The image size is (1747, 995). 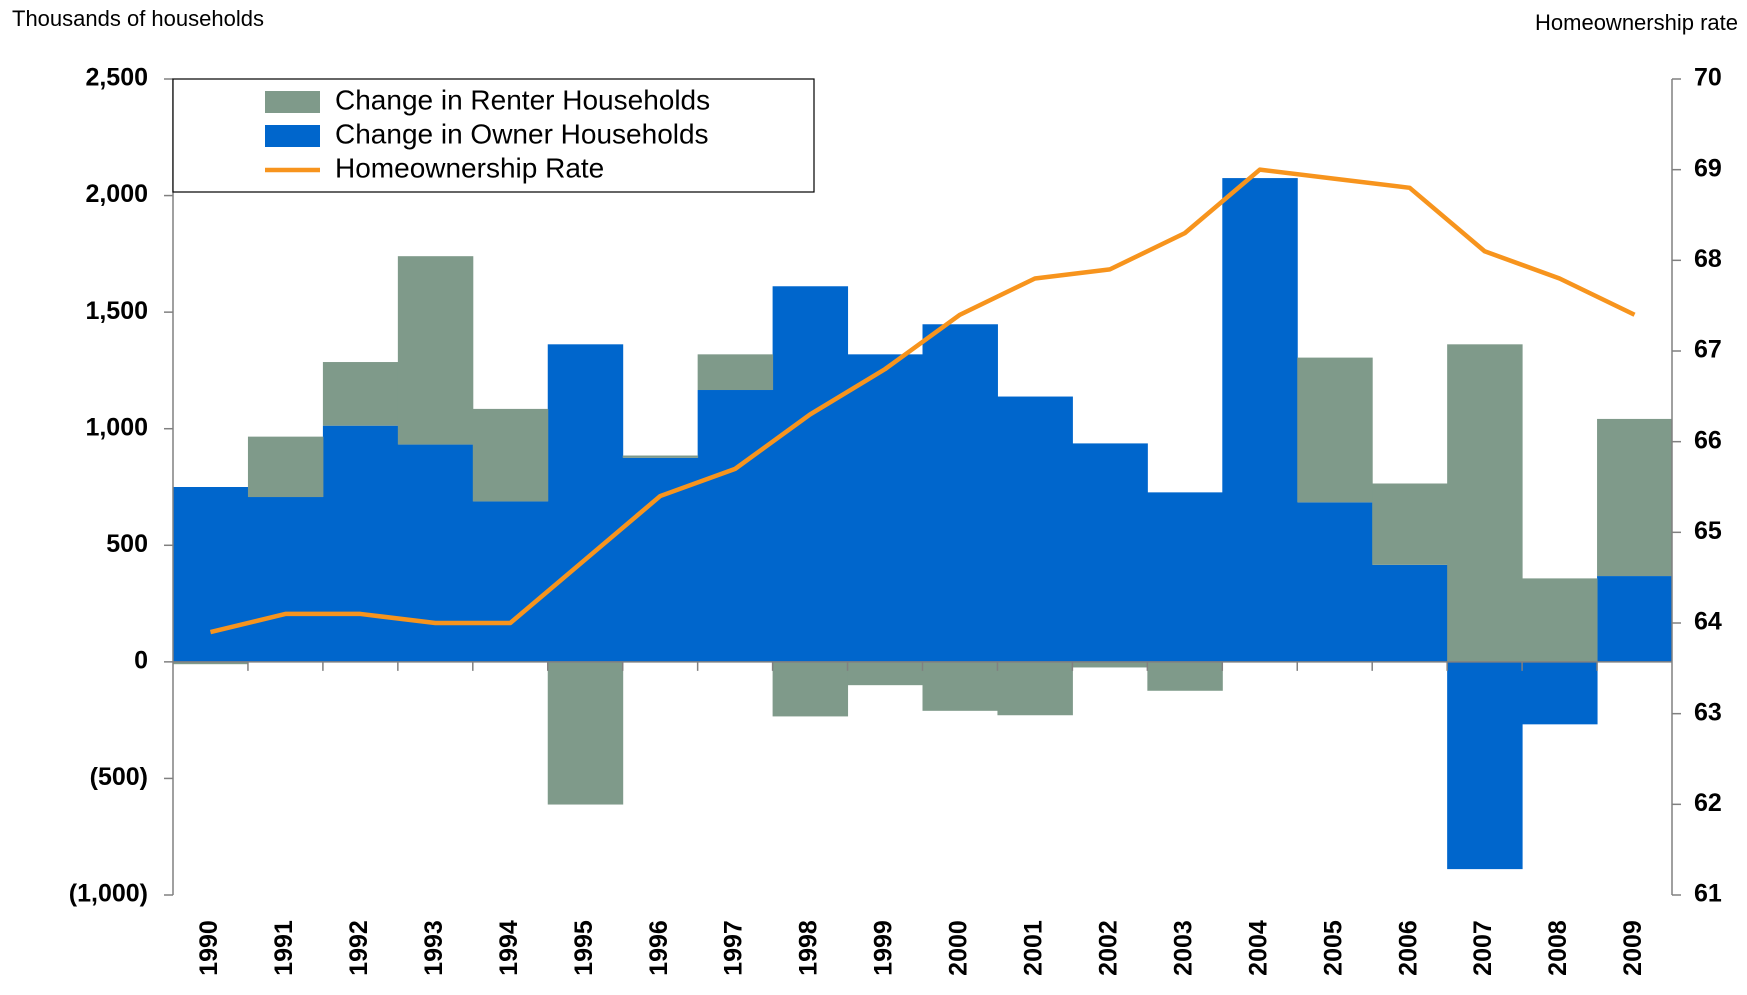 I want to click on legend-label: Change in Owner Households, so click(x=522, y=133).